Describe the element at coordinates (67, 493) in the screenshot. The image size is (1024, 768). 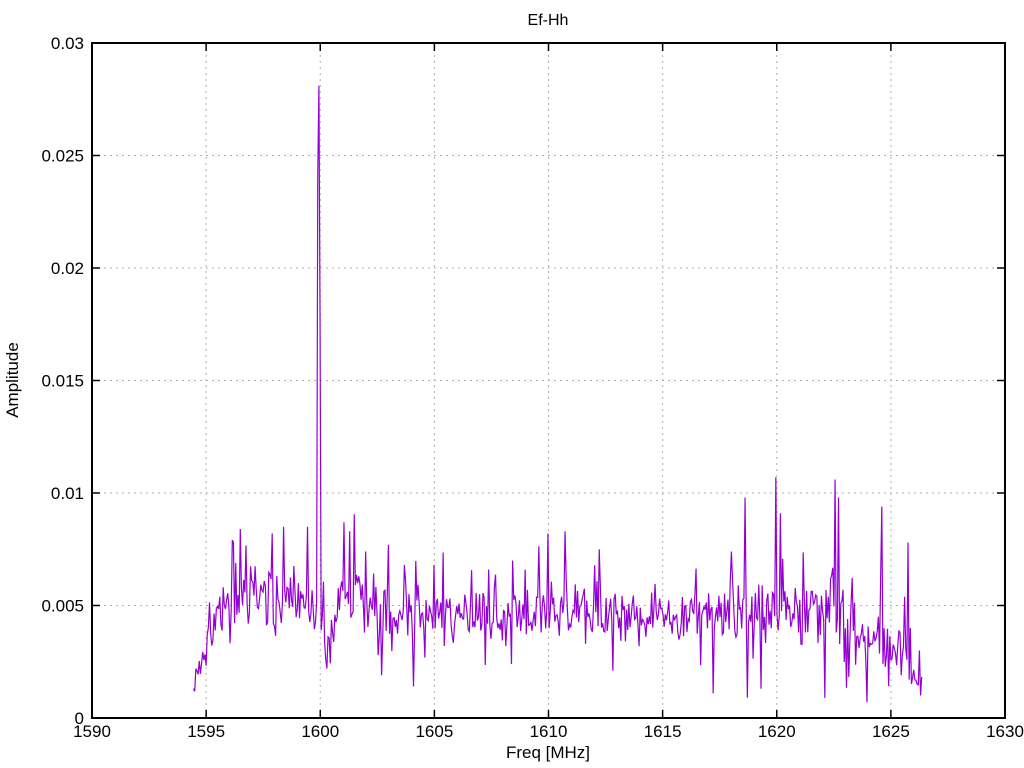
I see `y-tick-label: 0.01` at that location.